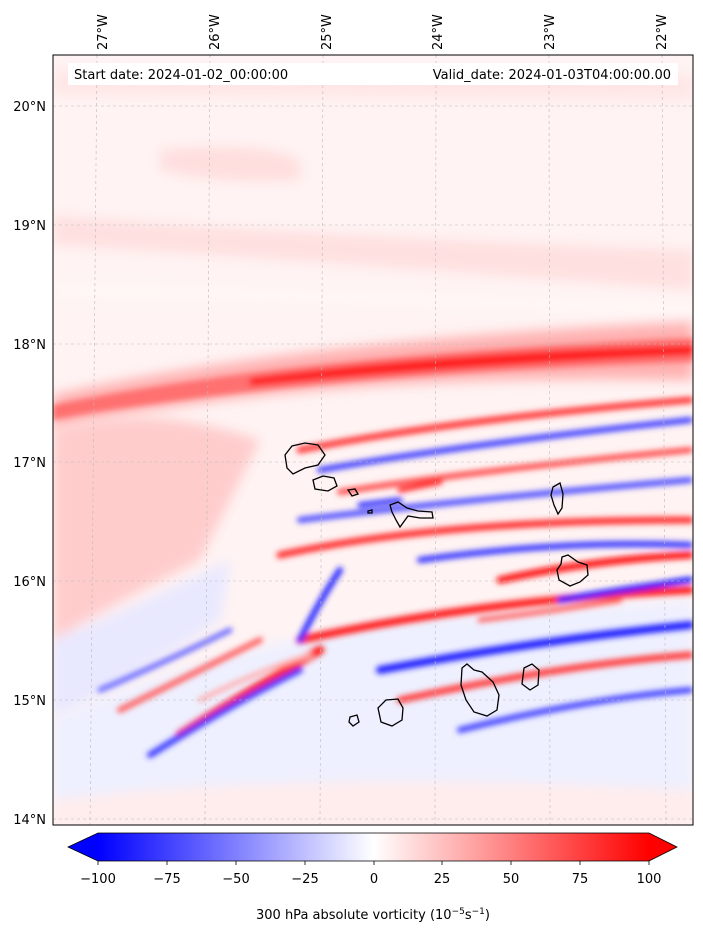 Image resolution: width=703 pixels, height=936 pixels. What do you see at coordinates (215, 32) in the screenshot?
I see `lon-label: 26°W` at bounding box center [215, 32].